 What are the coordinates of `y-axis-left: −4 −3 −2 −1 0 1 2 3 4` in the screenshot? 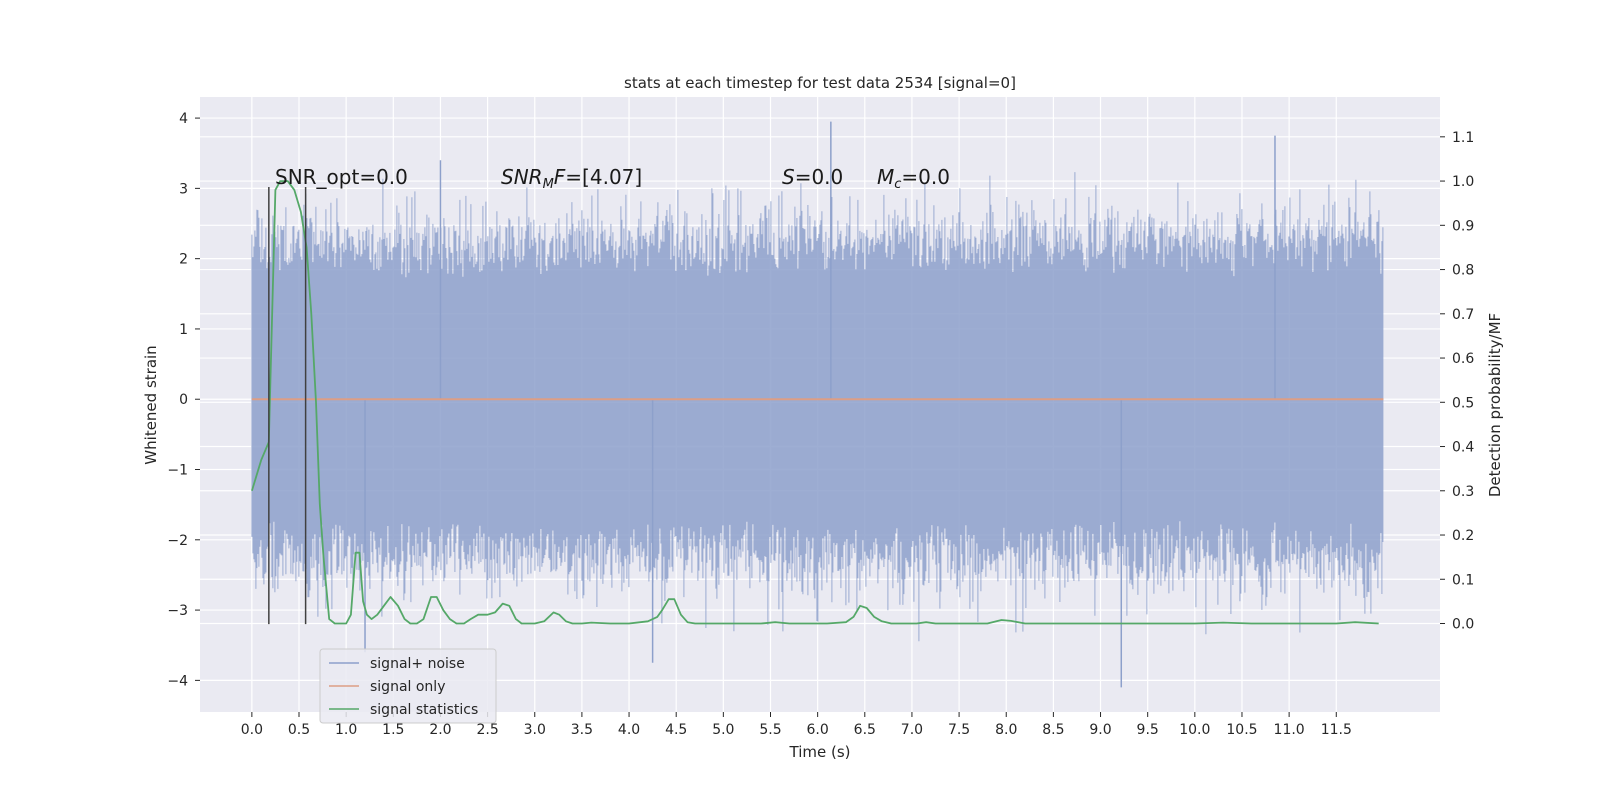 It's located at (183, 400).